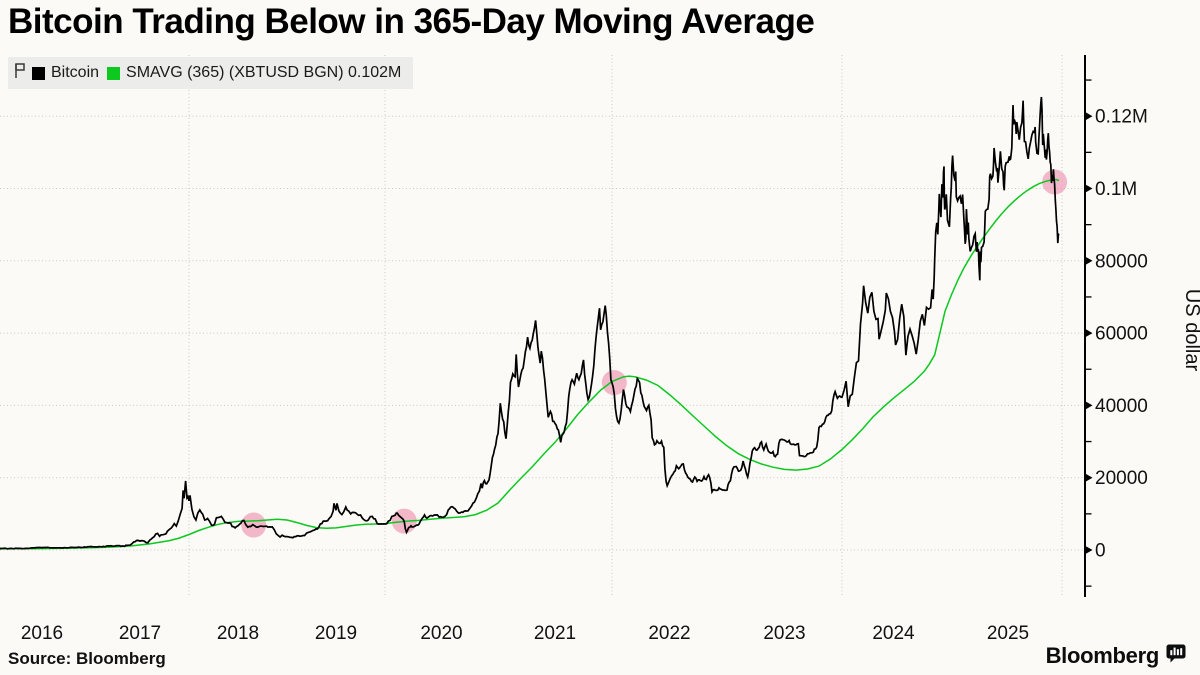 The image size is (1200, 675). I want to click on series-flag-icon, so click(20, 73).